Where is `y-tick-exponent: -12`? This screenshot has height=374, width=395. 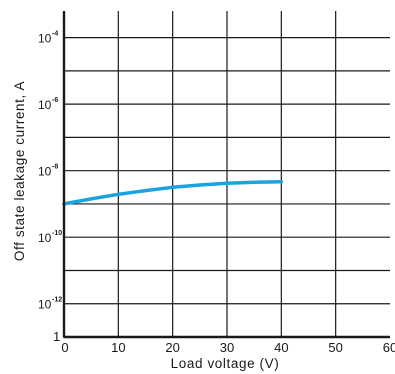
y-tick-exponent: -12 is located at coordinates (57, 300).